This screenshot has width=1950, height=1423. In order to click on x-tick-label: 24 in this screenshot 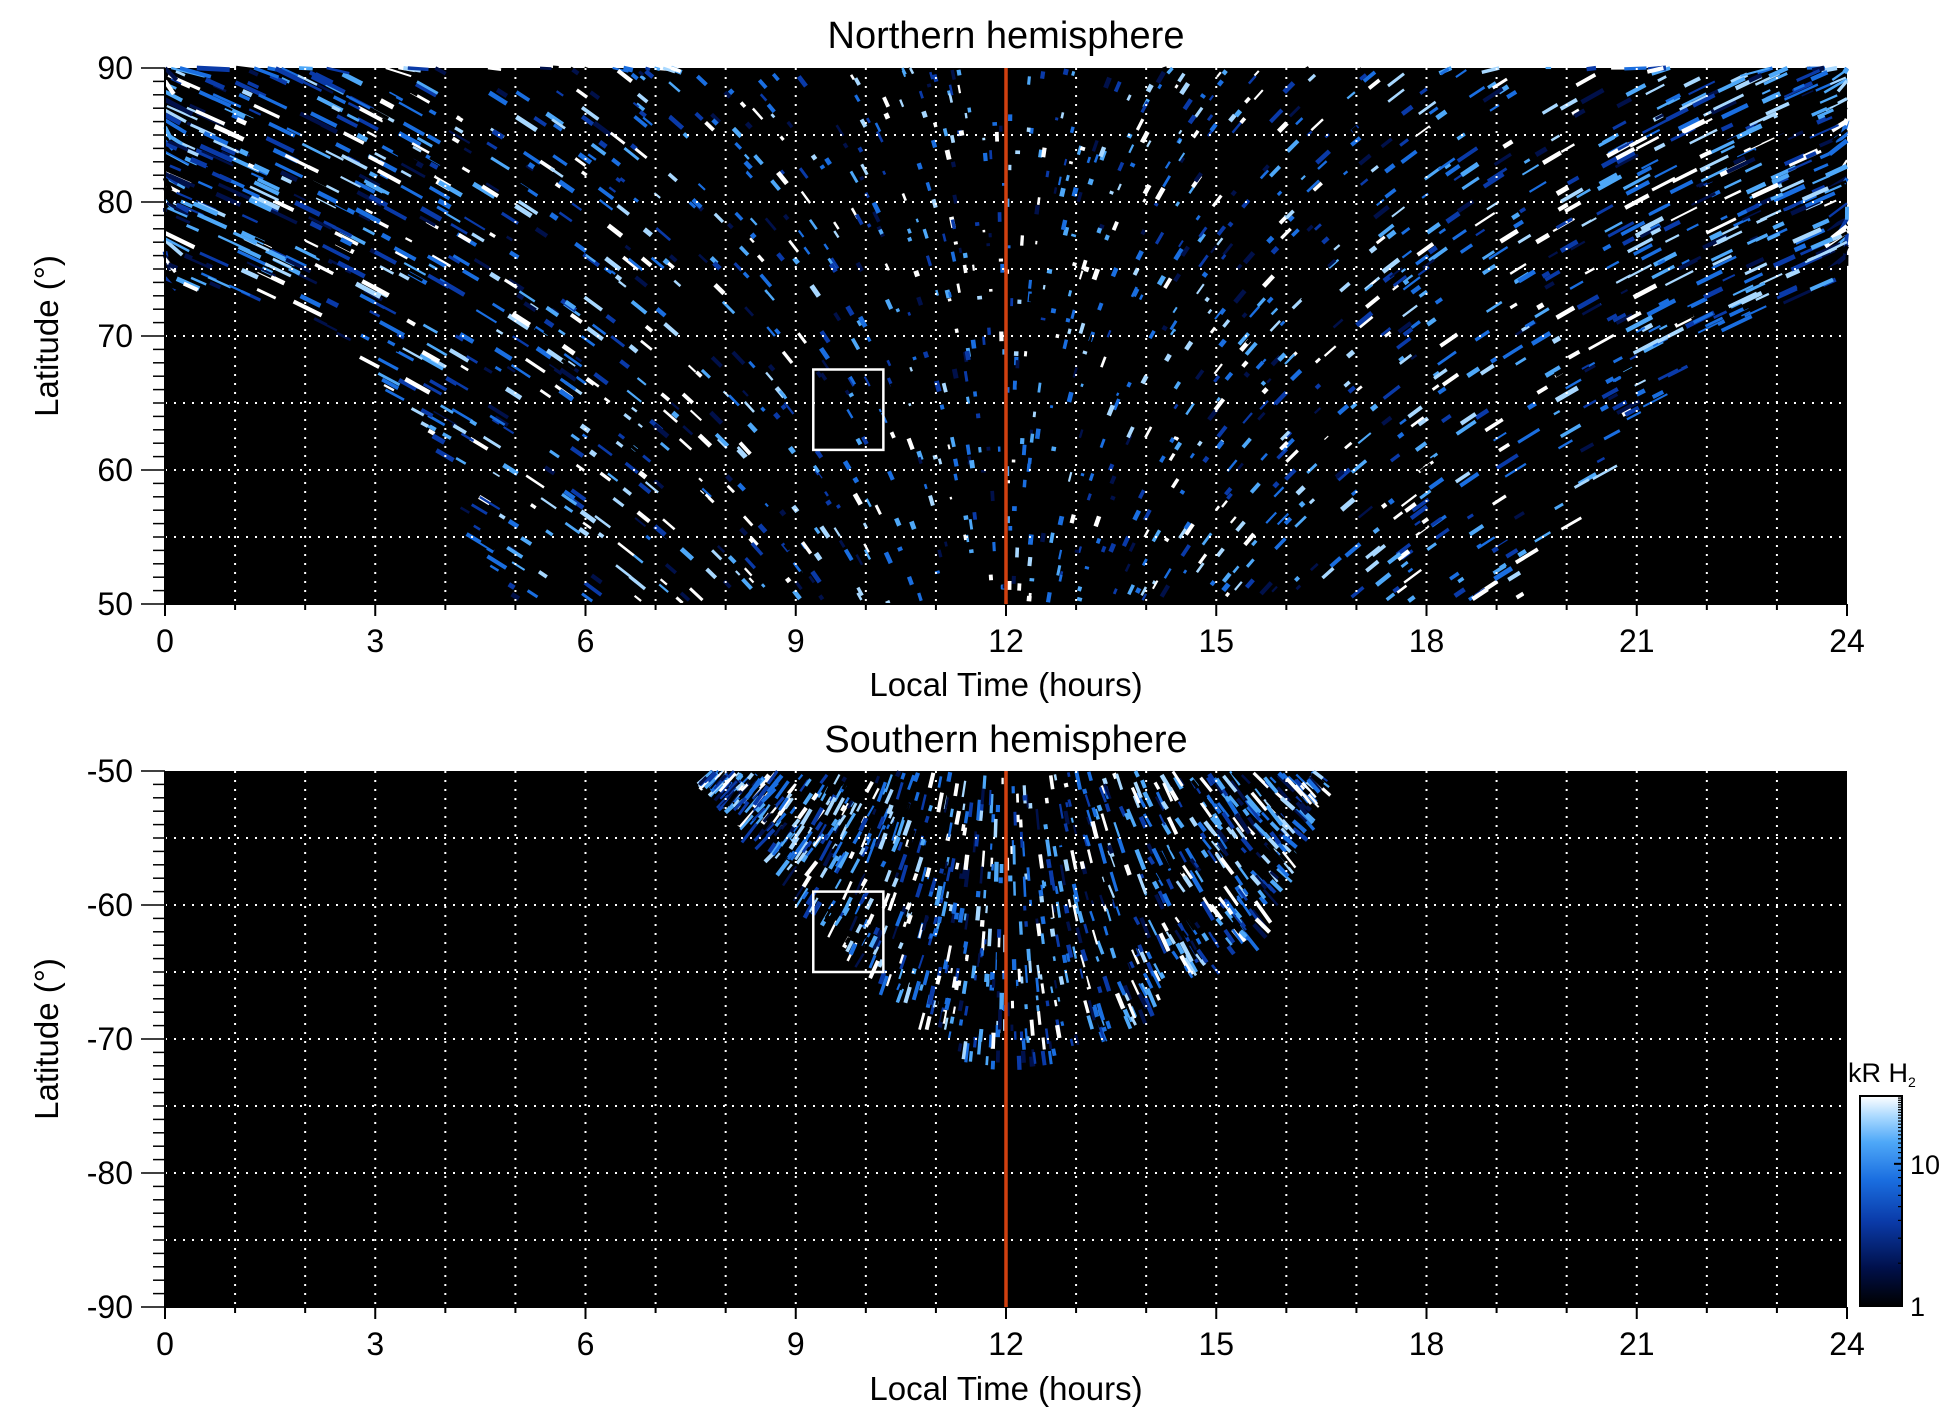, I will do `click(1847, 1344)`.